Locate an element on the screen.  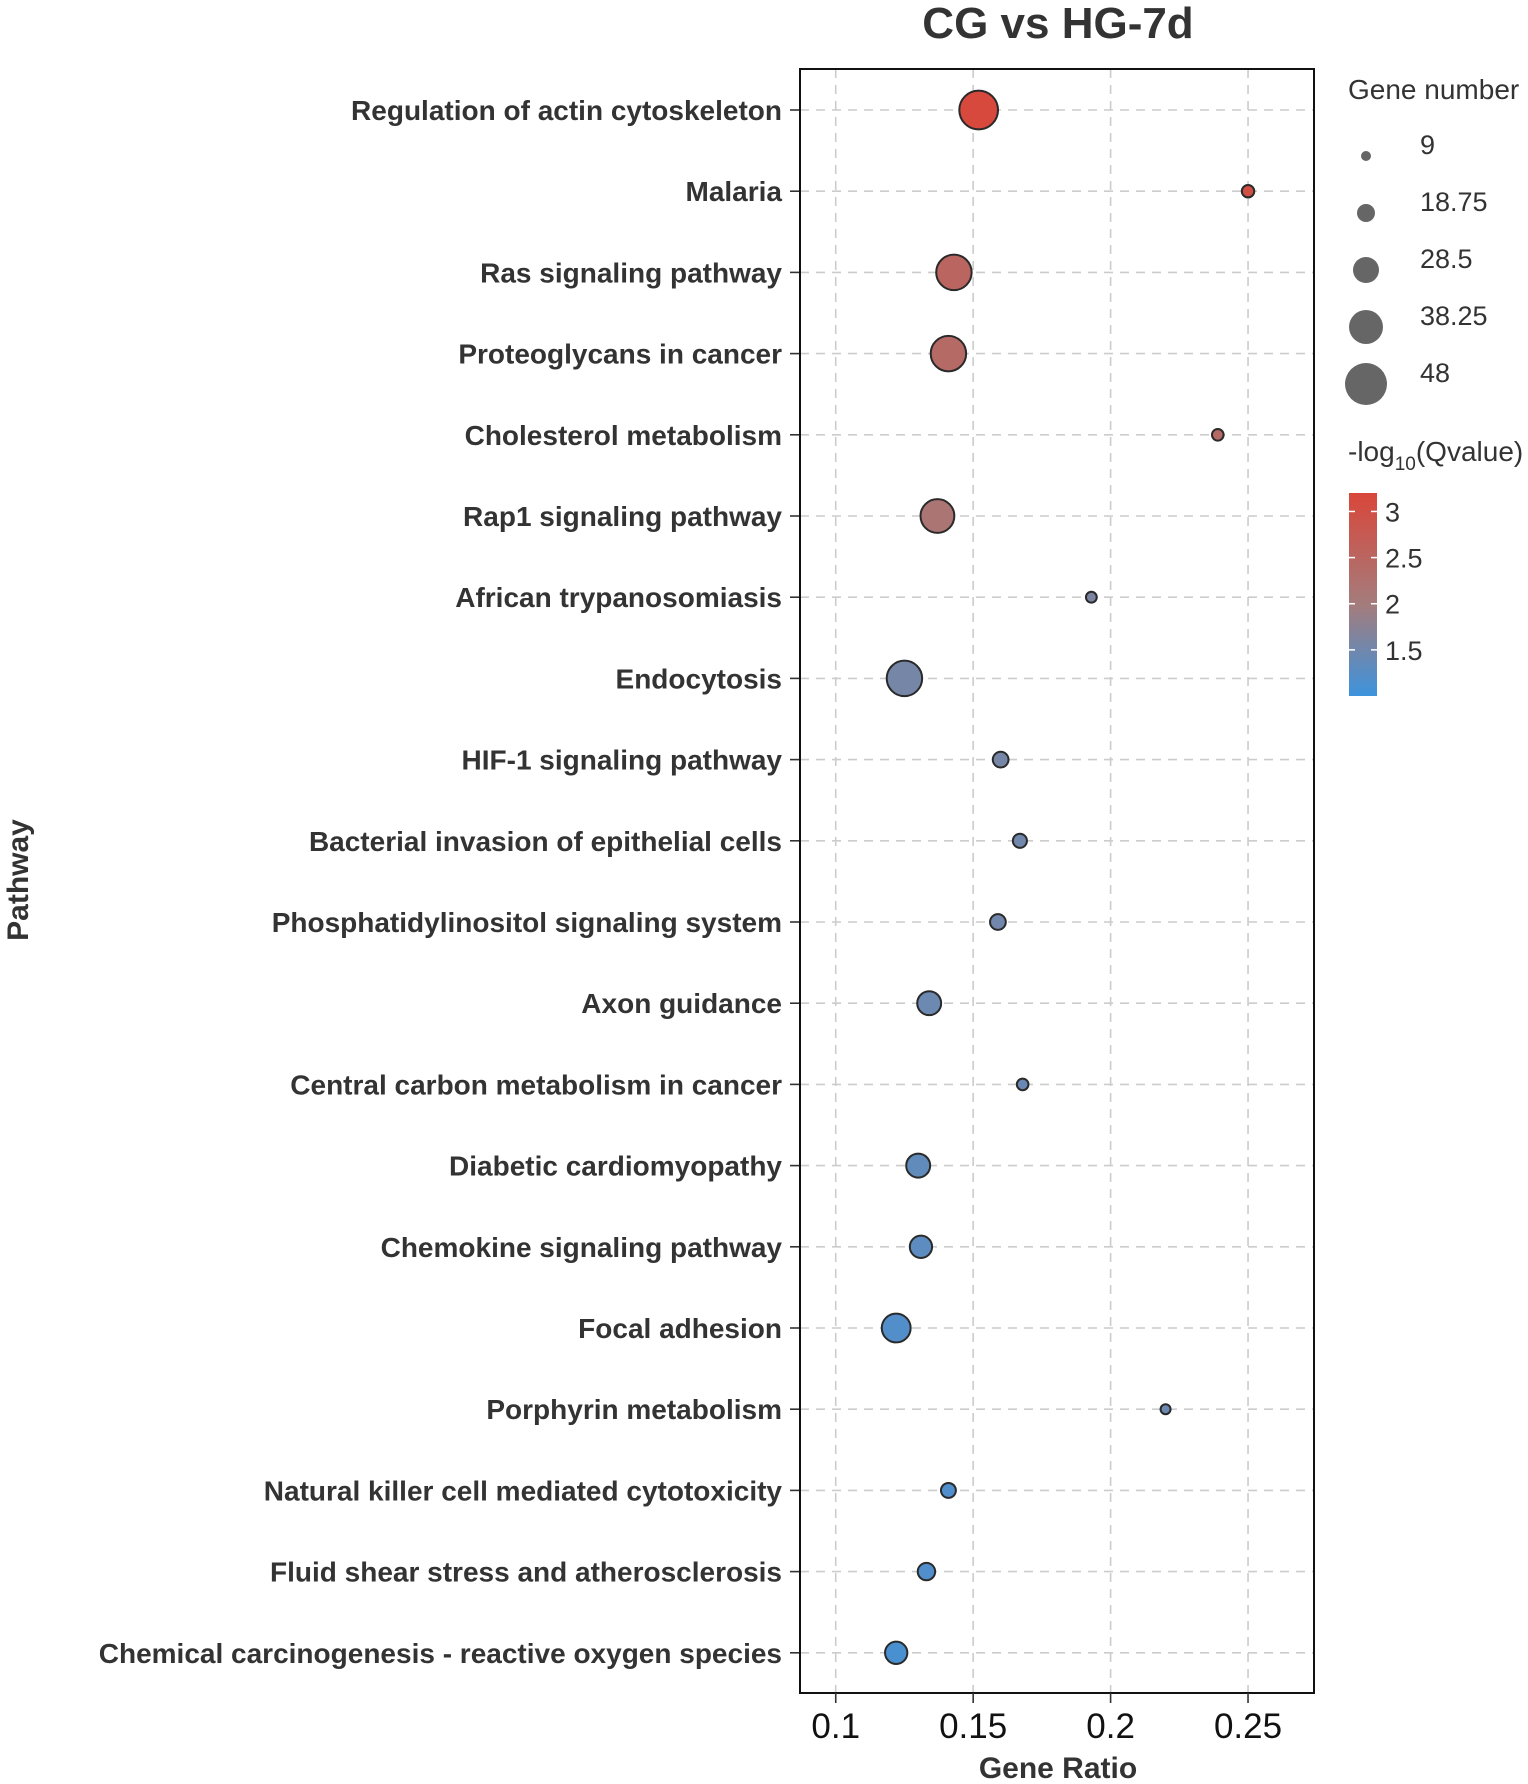
pathway-label: African trypanosomiasis is located at coordinates (618, 597).